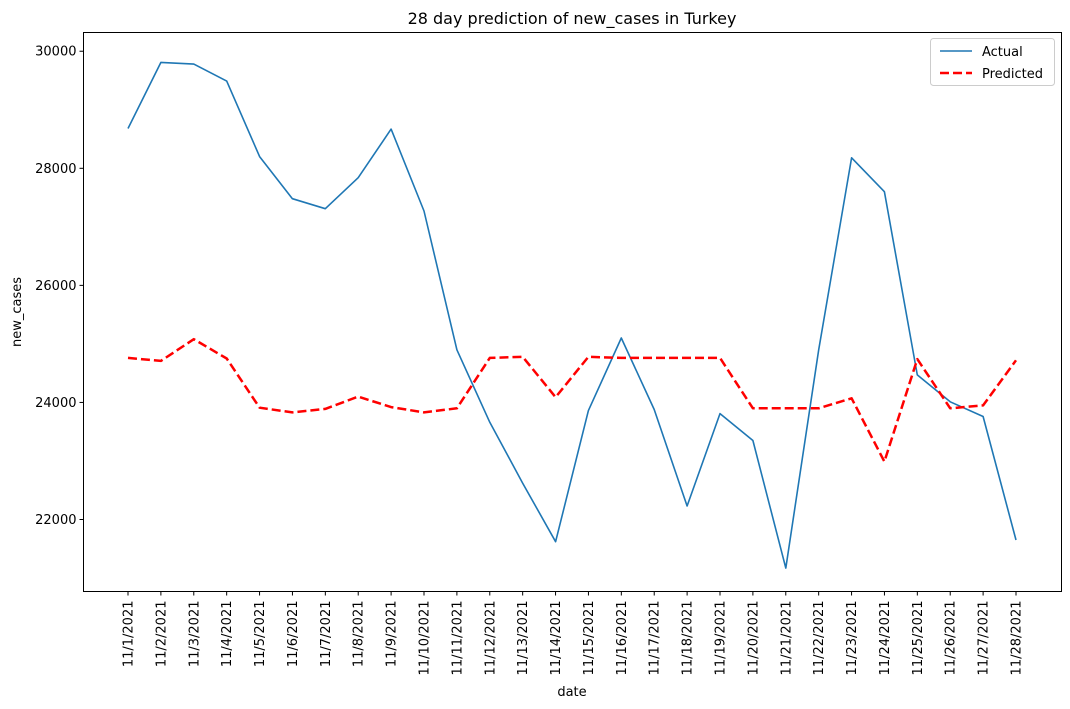  What do you see at coordinates (490, 638) in the screenshot?
I see `x-tick-label: 11/12/2021` at bounding box center [490, 638].